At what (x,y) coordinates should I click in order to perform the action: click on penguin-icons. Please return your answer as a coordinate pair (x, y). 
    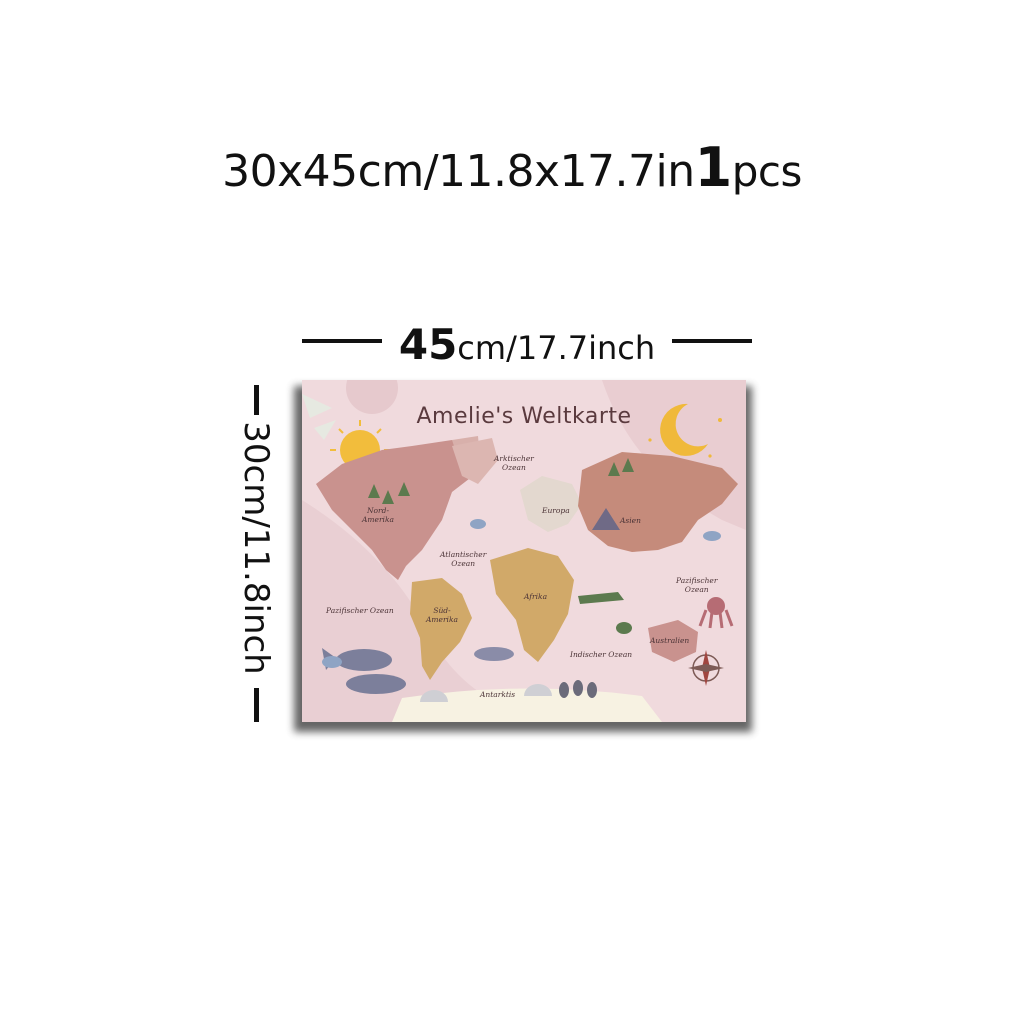
    Looking at the image, I should click on (578, 689).